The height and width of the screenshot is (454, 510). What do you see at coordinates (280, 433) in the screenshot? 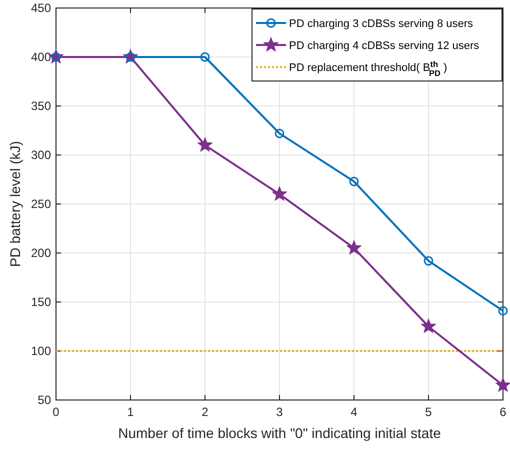
I see `x-axis-title: Number of time blocks with "0" indicating initial state` at bounding box center [280, 433].